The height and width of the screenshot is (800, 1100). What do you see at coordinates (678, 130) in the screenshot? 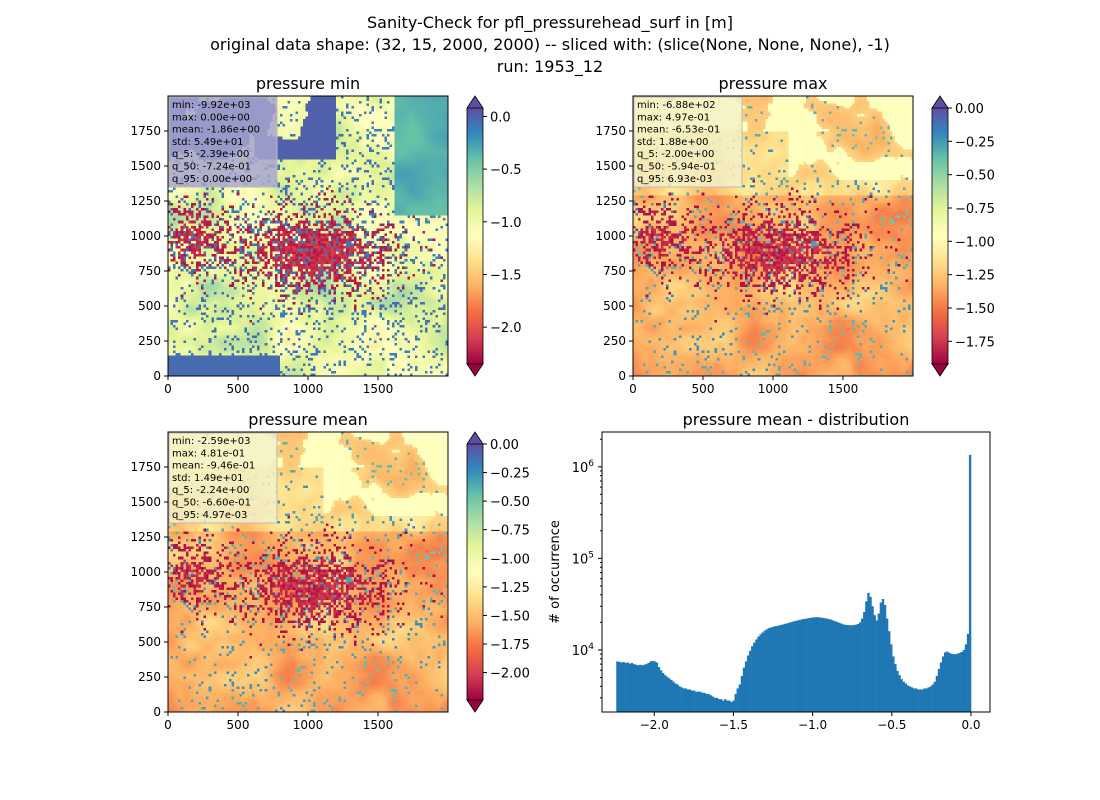
I see `stats-line: mean: -6.53e-01` at bounding box center [678, 130].